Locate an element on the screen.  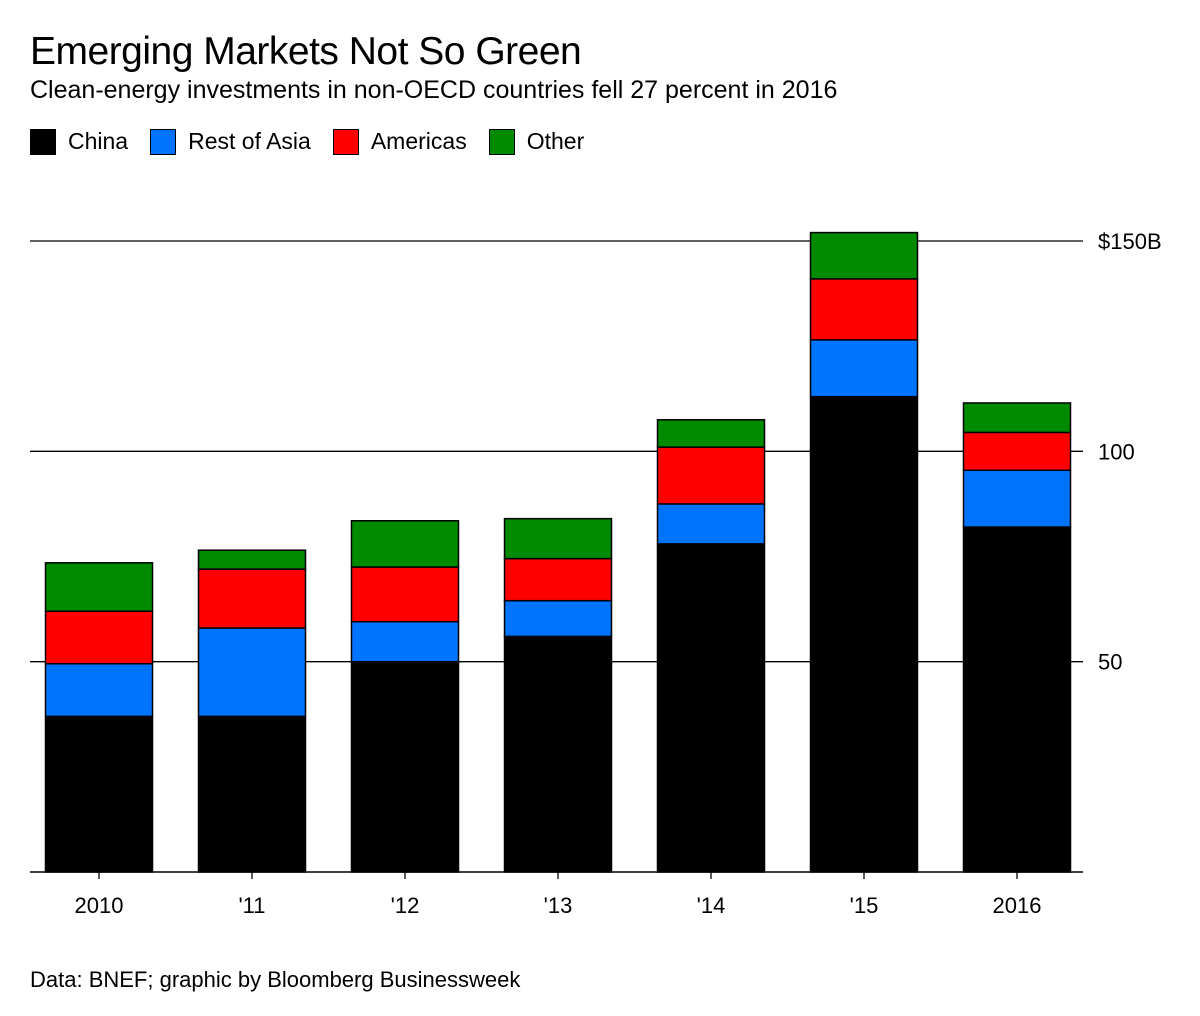
x-tick-label-13: '13 is located at coordinates (558, 905).